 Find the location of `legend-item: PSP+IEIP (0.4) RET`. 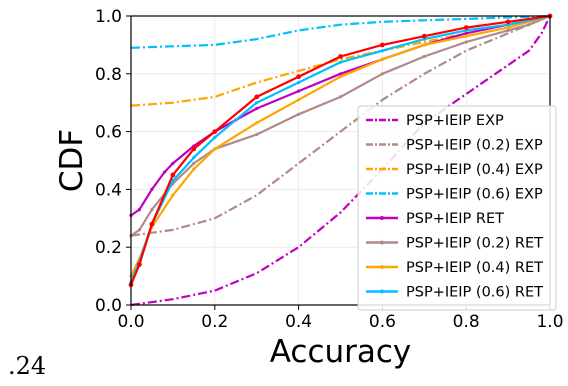

legend-item: PSP+IEIP (0.4) RET is located at coordinates (454, 268).